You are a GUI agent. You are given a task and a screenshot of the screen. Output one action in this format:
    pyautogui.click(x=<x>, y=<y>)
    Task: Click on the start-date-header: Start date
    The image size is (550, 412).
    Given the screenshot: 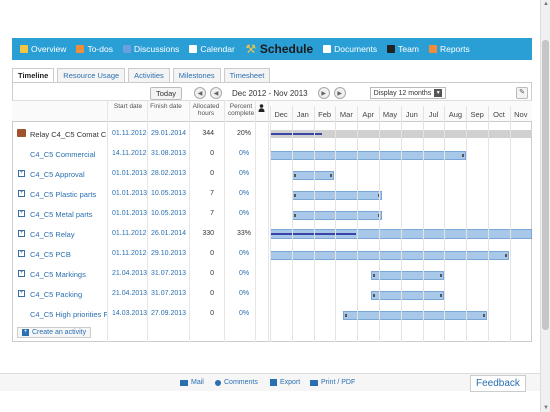 What is the action you would take?
    pyautogui.click(x=128, y=106)
    